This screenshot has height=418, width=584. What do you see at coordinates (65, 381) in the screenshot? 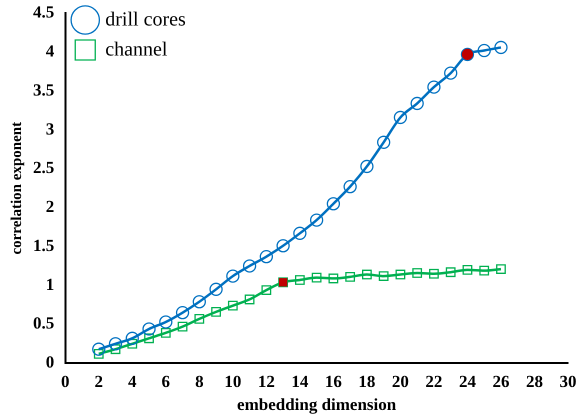
I see `x-tick-label: 0` at bounding box center [65, 381].